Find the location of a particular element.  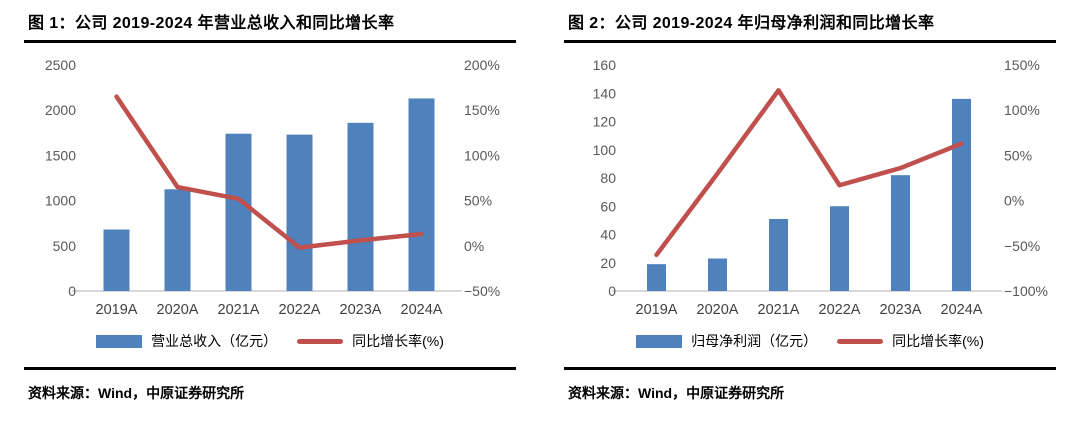

right-axis-tick-label: 200% is located at coordinates (482, 65).